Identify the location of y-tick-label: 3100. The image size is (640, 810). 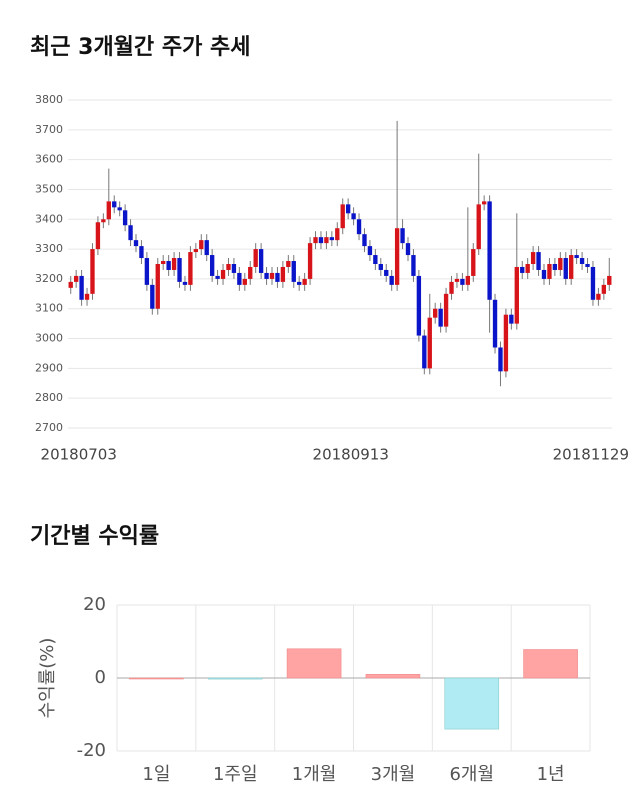
(49, 308).